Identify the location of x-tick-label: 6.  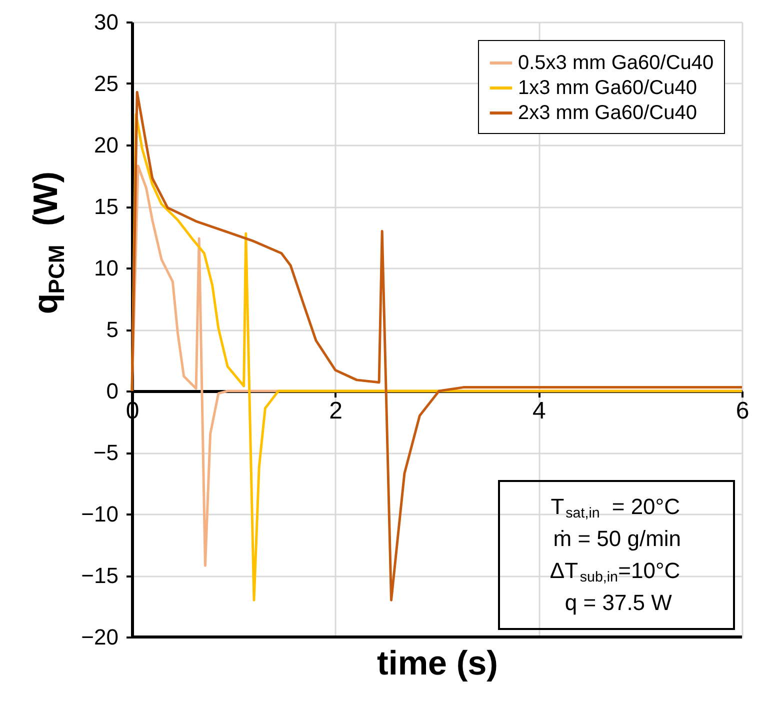
(743, 411).